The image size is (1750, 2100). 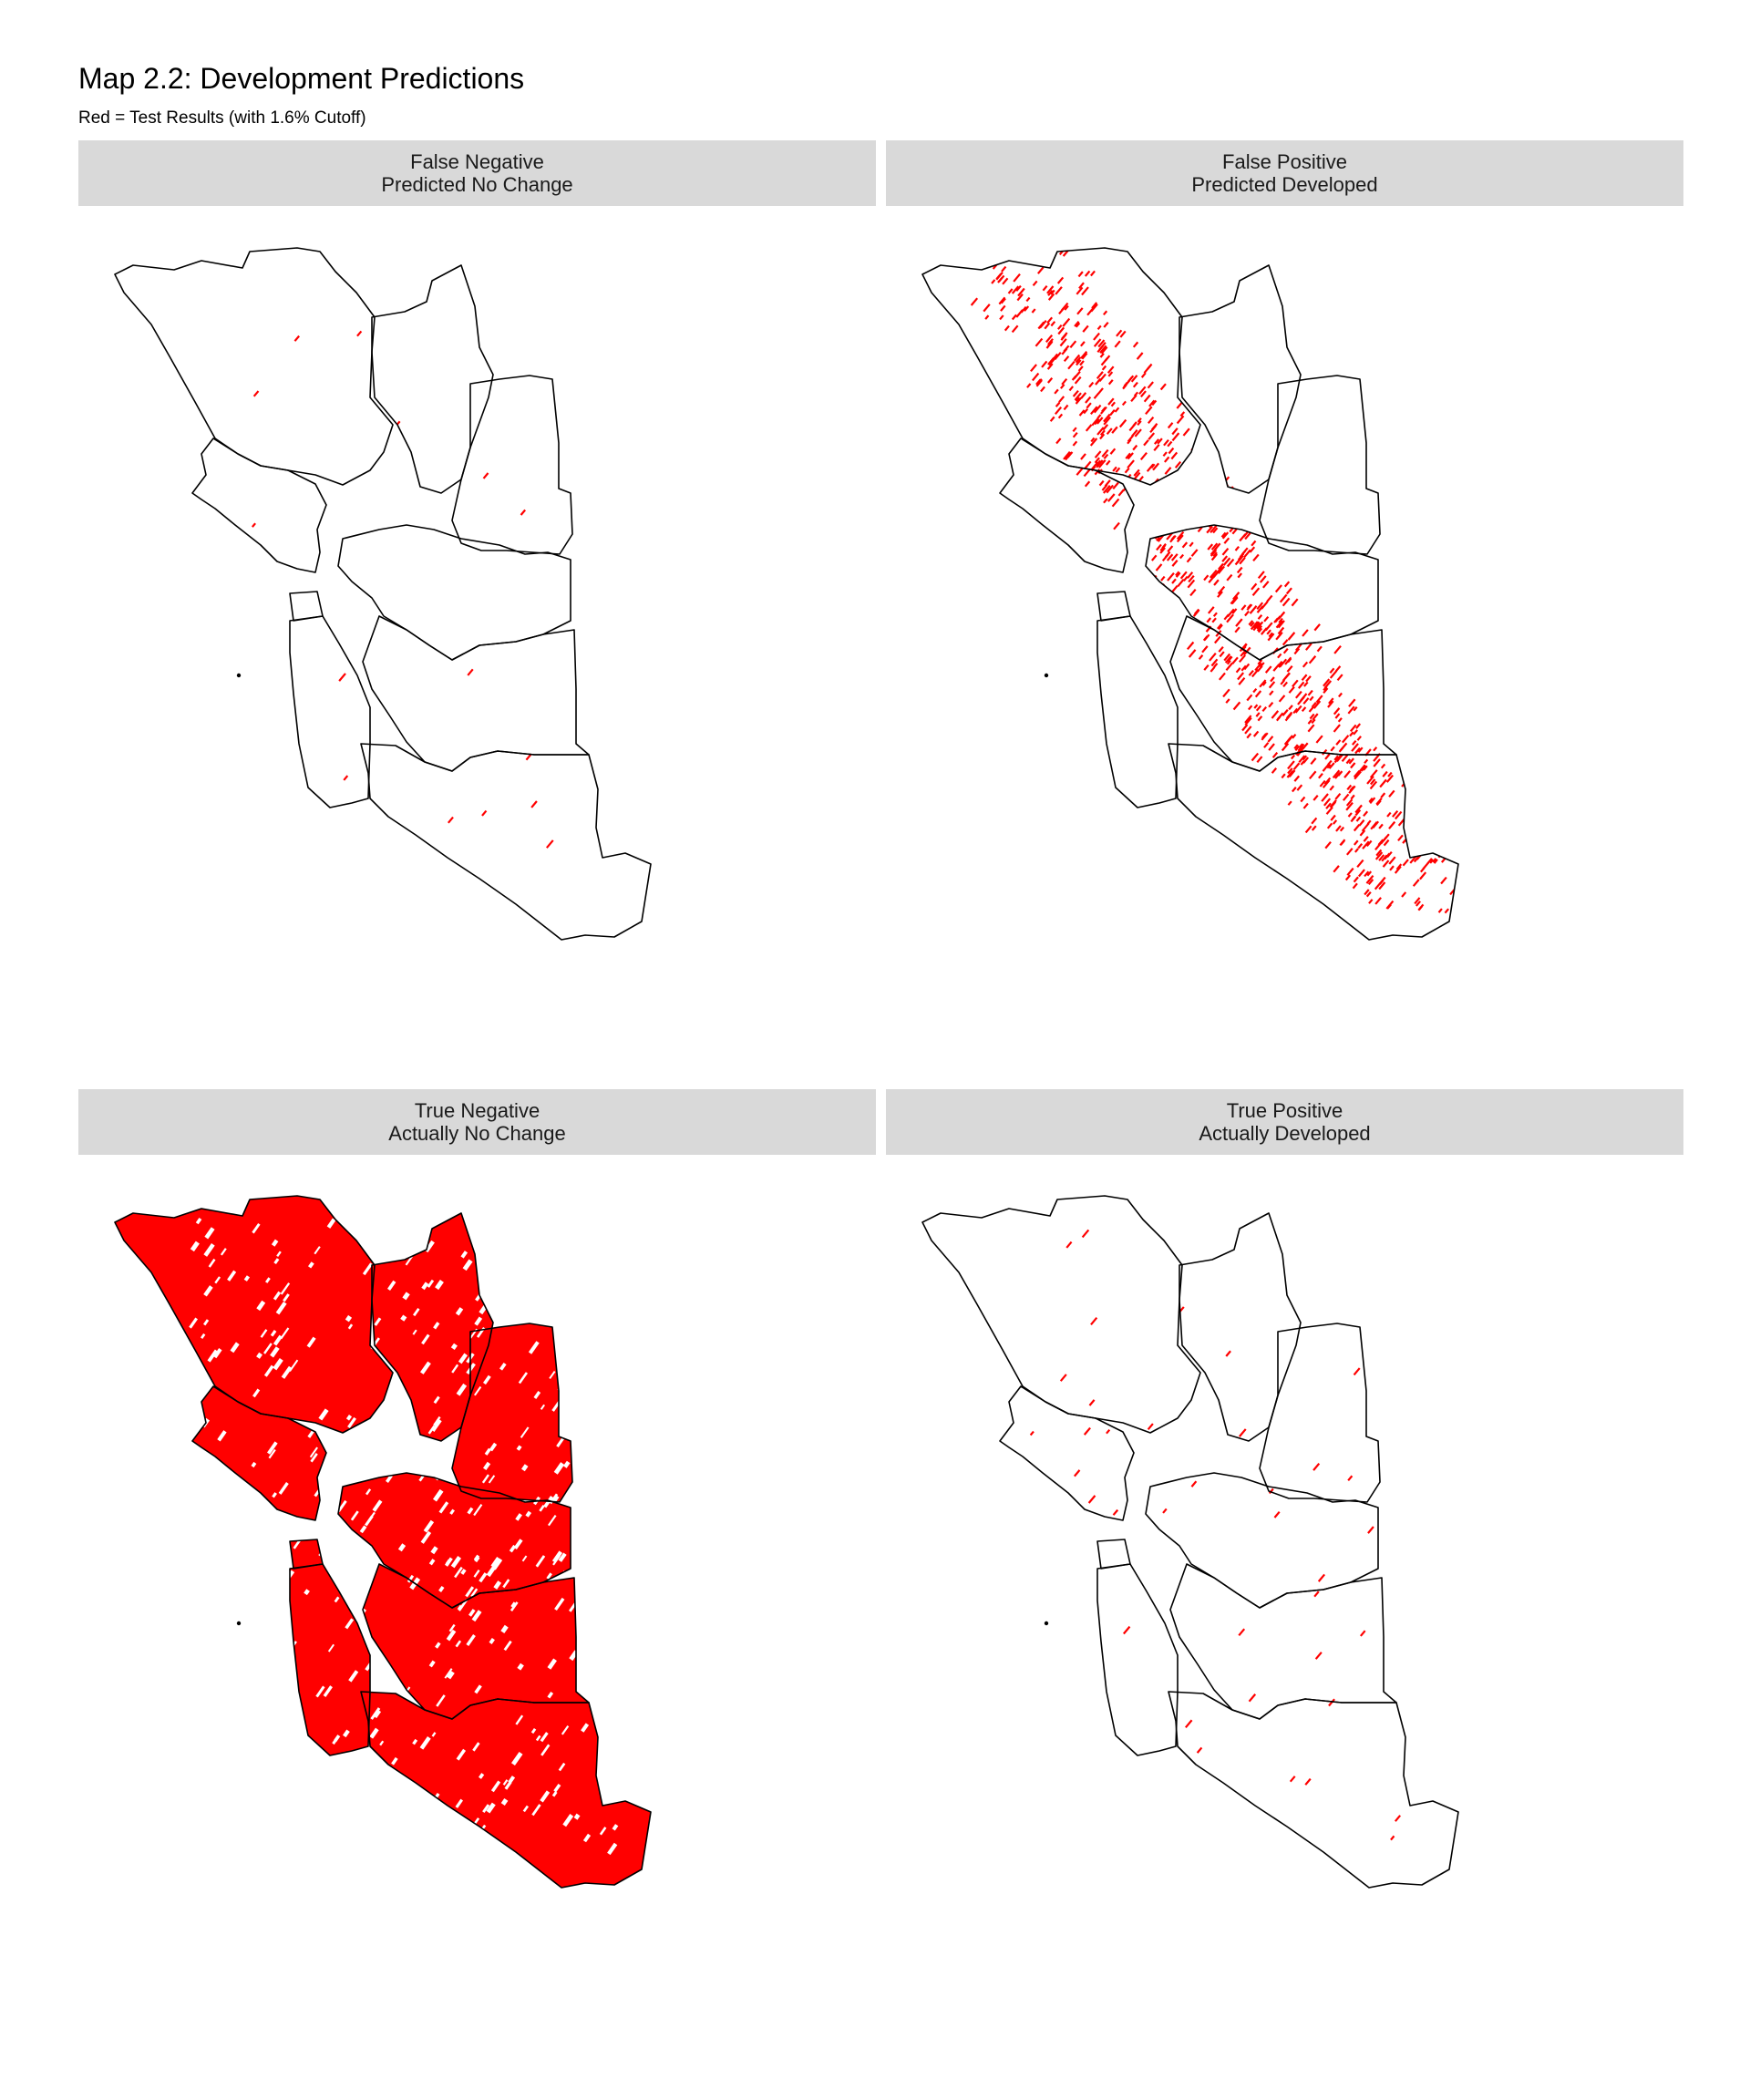 I want to click on map-true-positive, so click(x=1190, y=1542).